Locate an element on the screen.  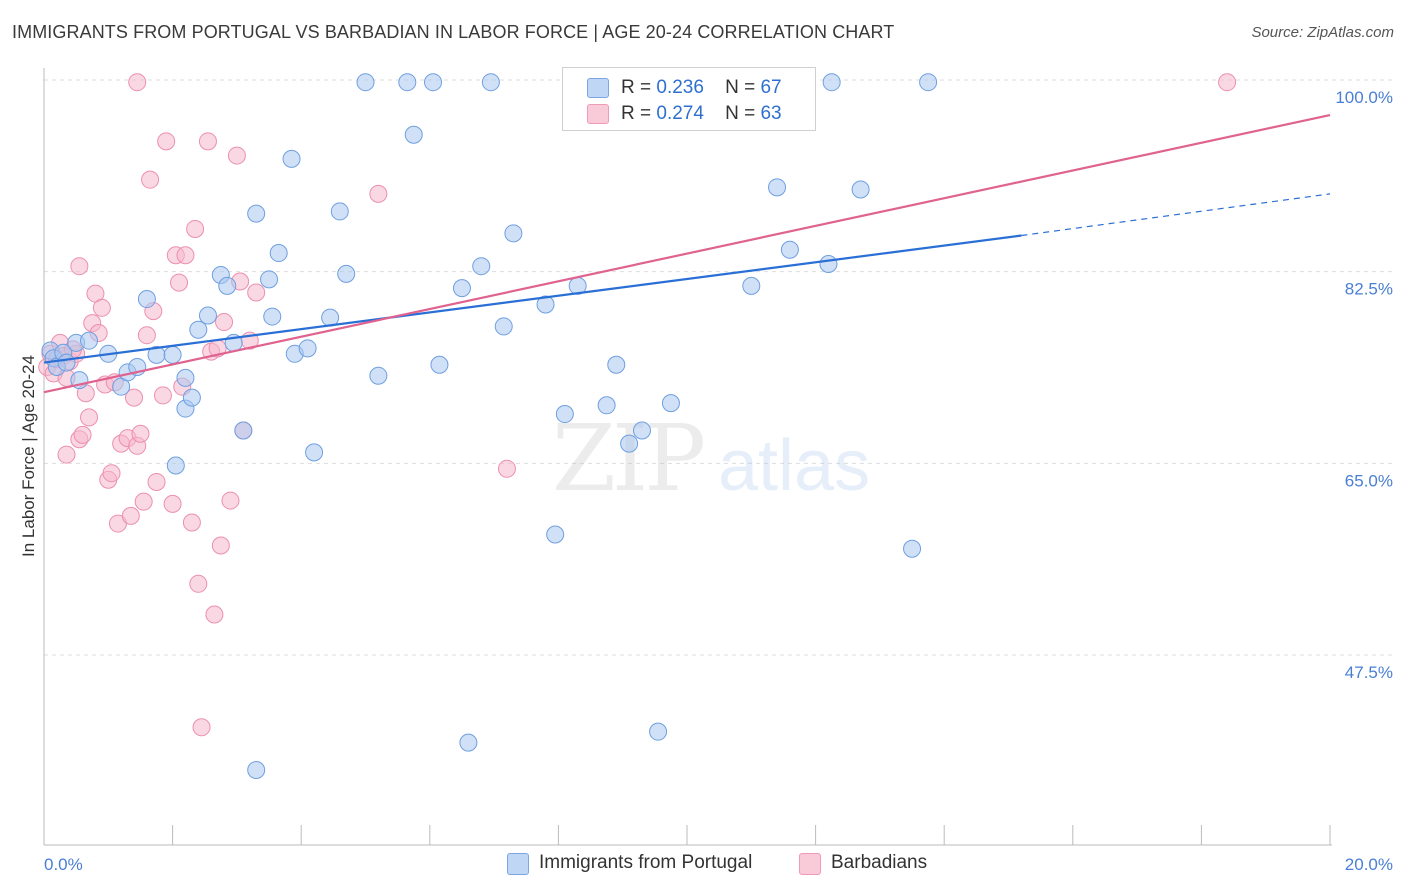
series-legend: Immigrants from Portugal Barbadians is located at coordinates (703, 865).